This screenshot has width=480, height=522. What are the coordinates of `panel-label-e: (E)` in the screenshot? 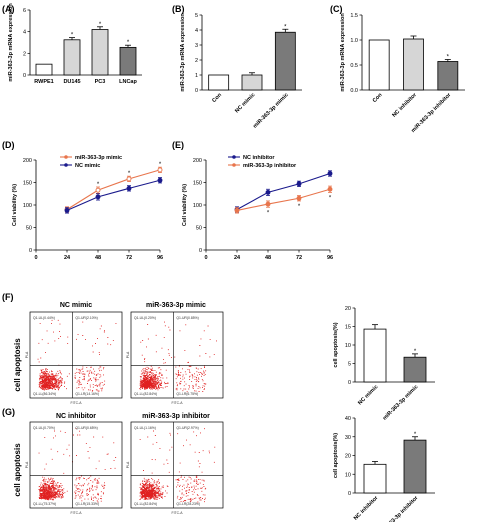 It's located at (178, 145).